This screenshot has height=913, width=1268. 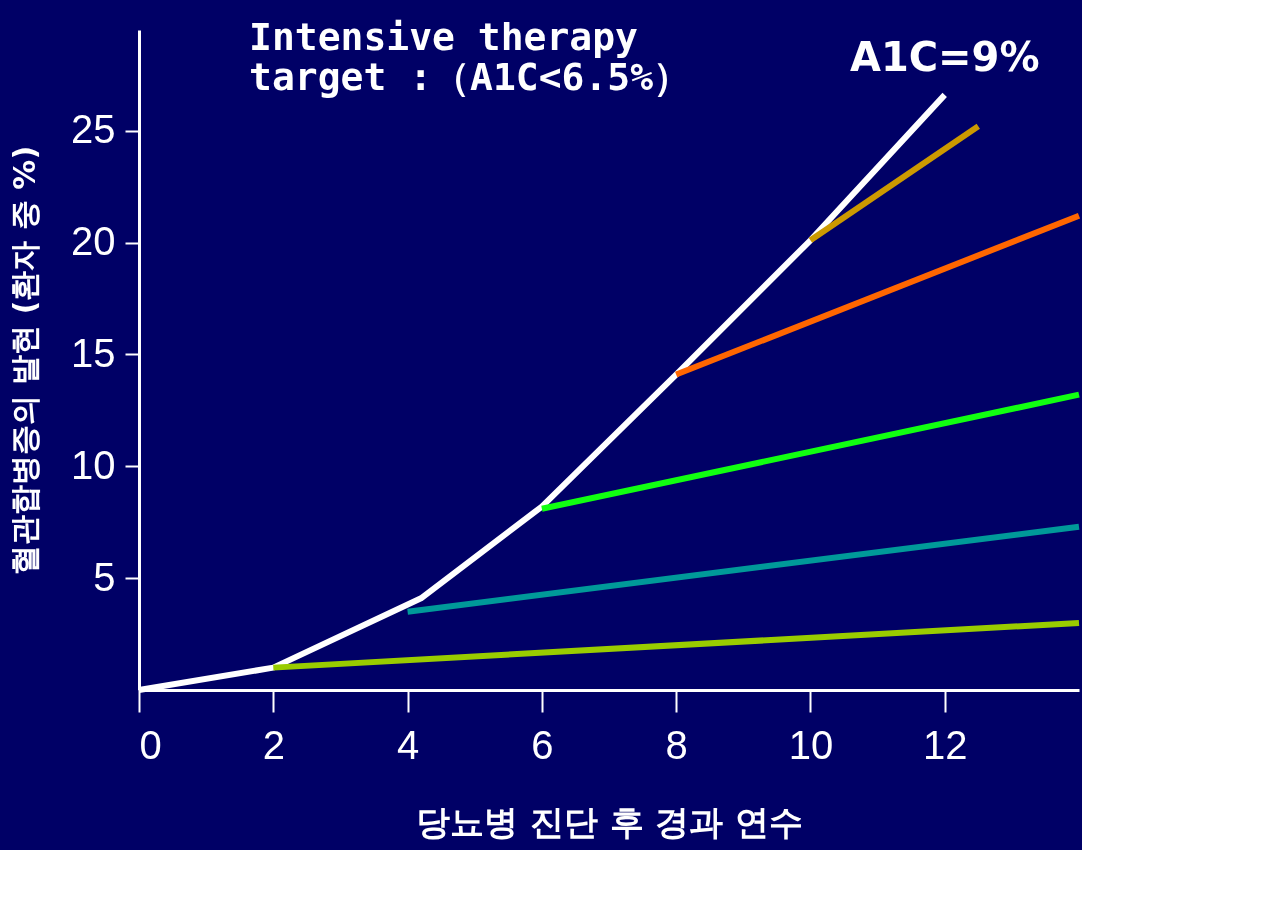 I want to click on x-tick-label: 4, so click(x=408, y=744).